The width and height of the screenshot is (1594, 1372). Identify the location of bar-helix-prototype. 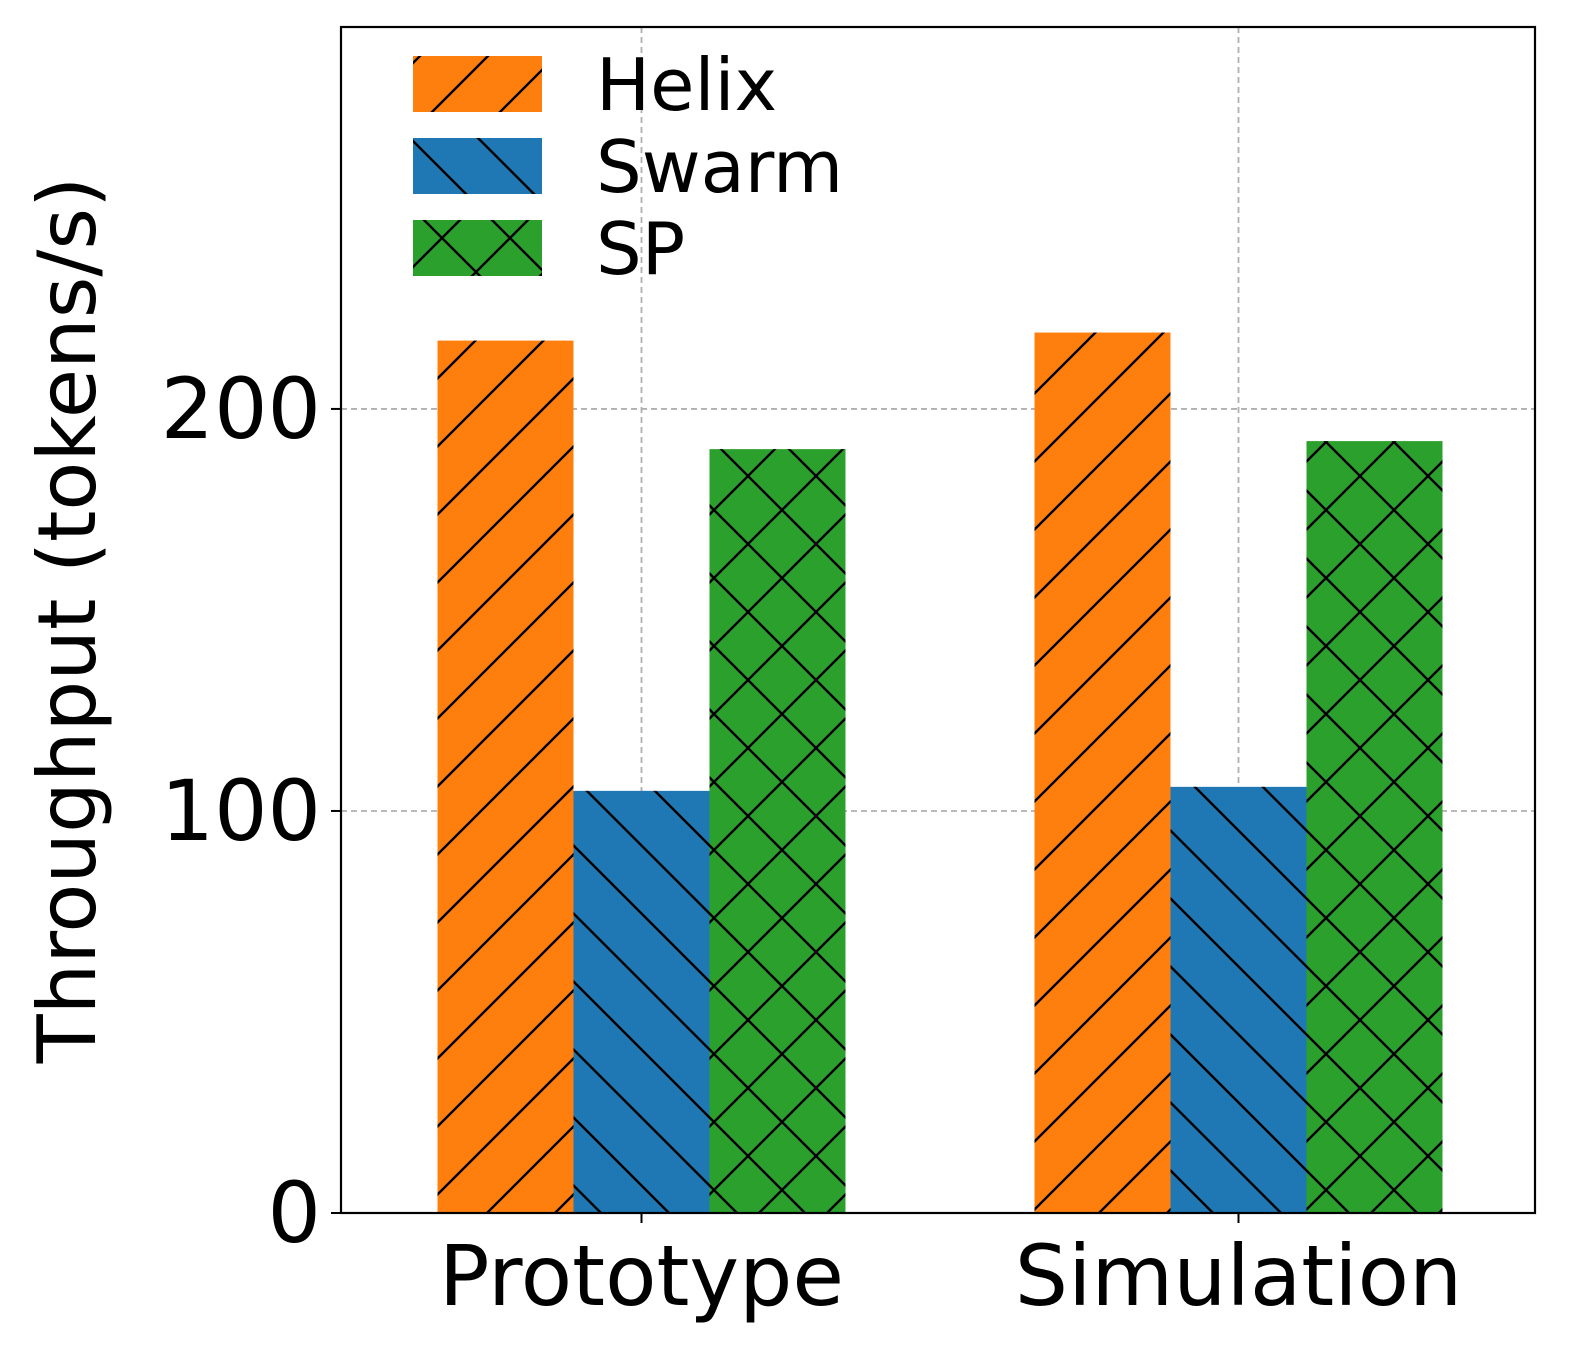
(505, 776).